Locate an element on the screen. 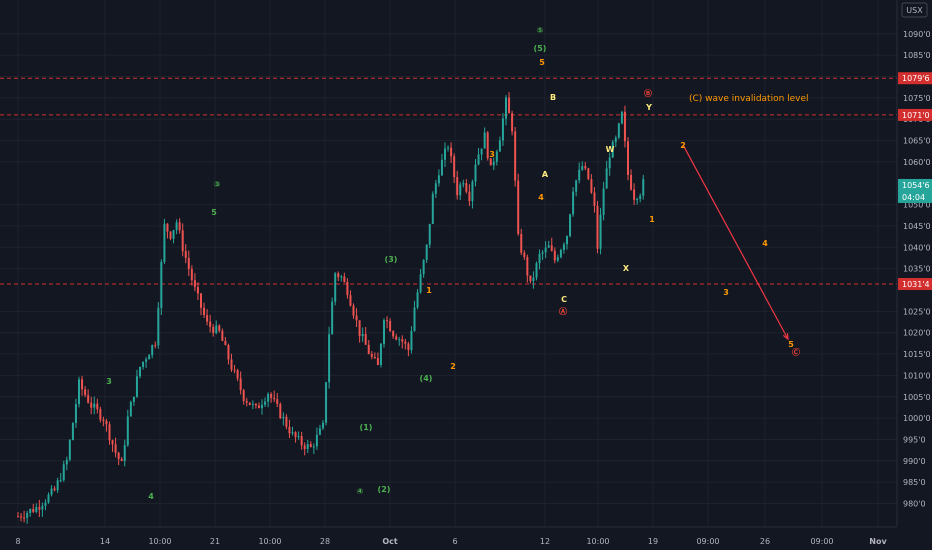 Image resolution: width=932 pixels, height=550 pixels. price-axis-background is located at coordinates (914, 275).